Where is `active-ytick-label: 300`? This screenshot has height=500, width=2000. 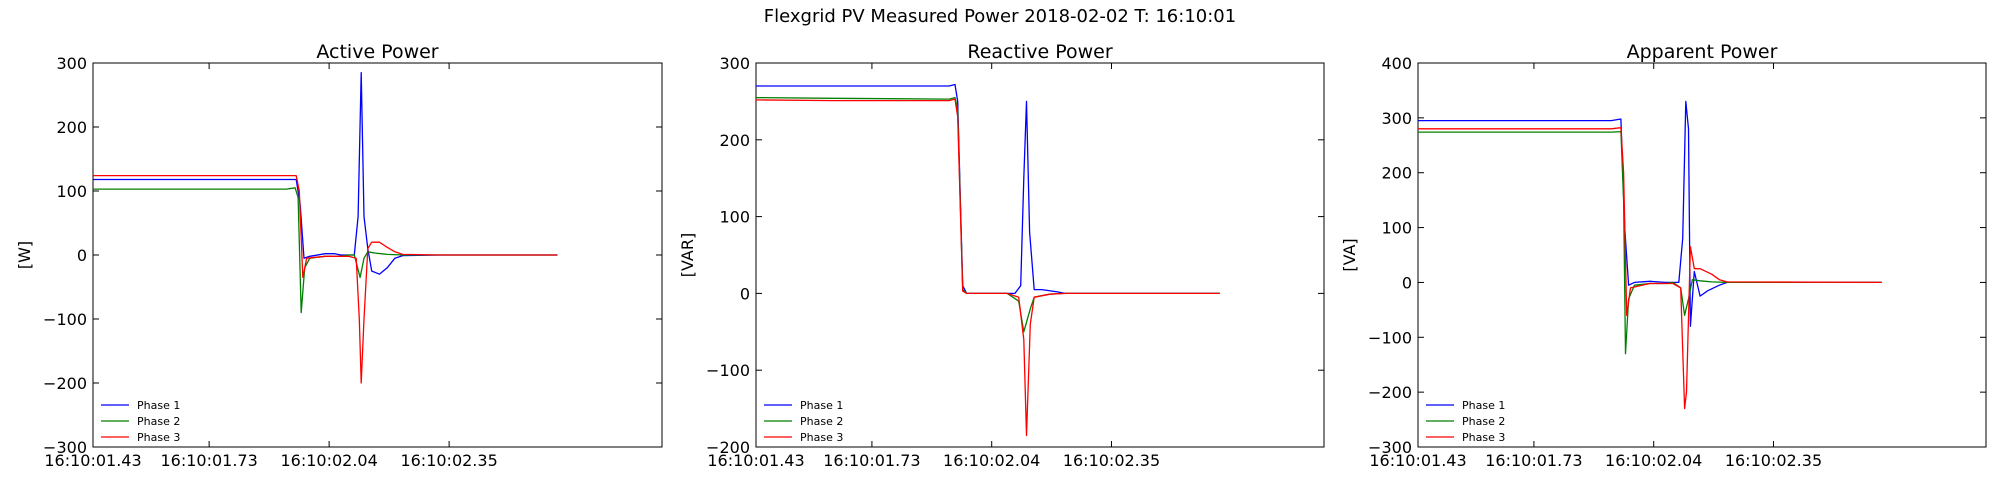 active-ytick-label: 300 is located at coordinates (71, 63).